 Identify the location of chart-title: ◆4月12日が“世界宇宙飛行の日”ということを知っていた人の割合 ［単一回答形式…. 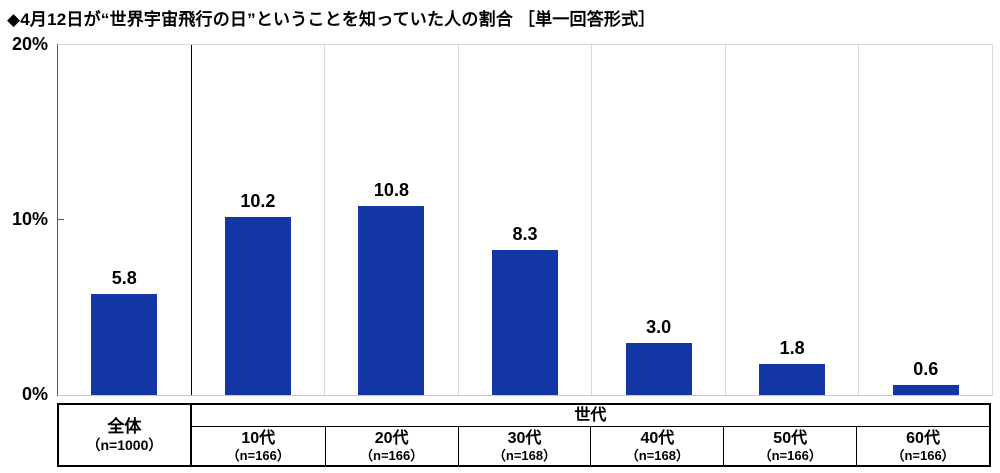
(331, 19).